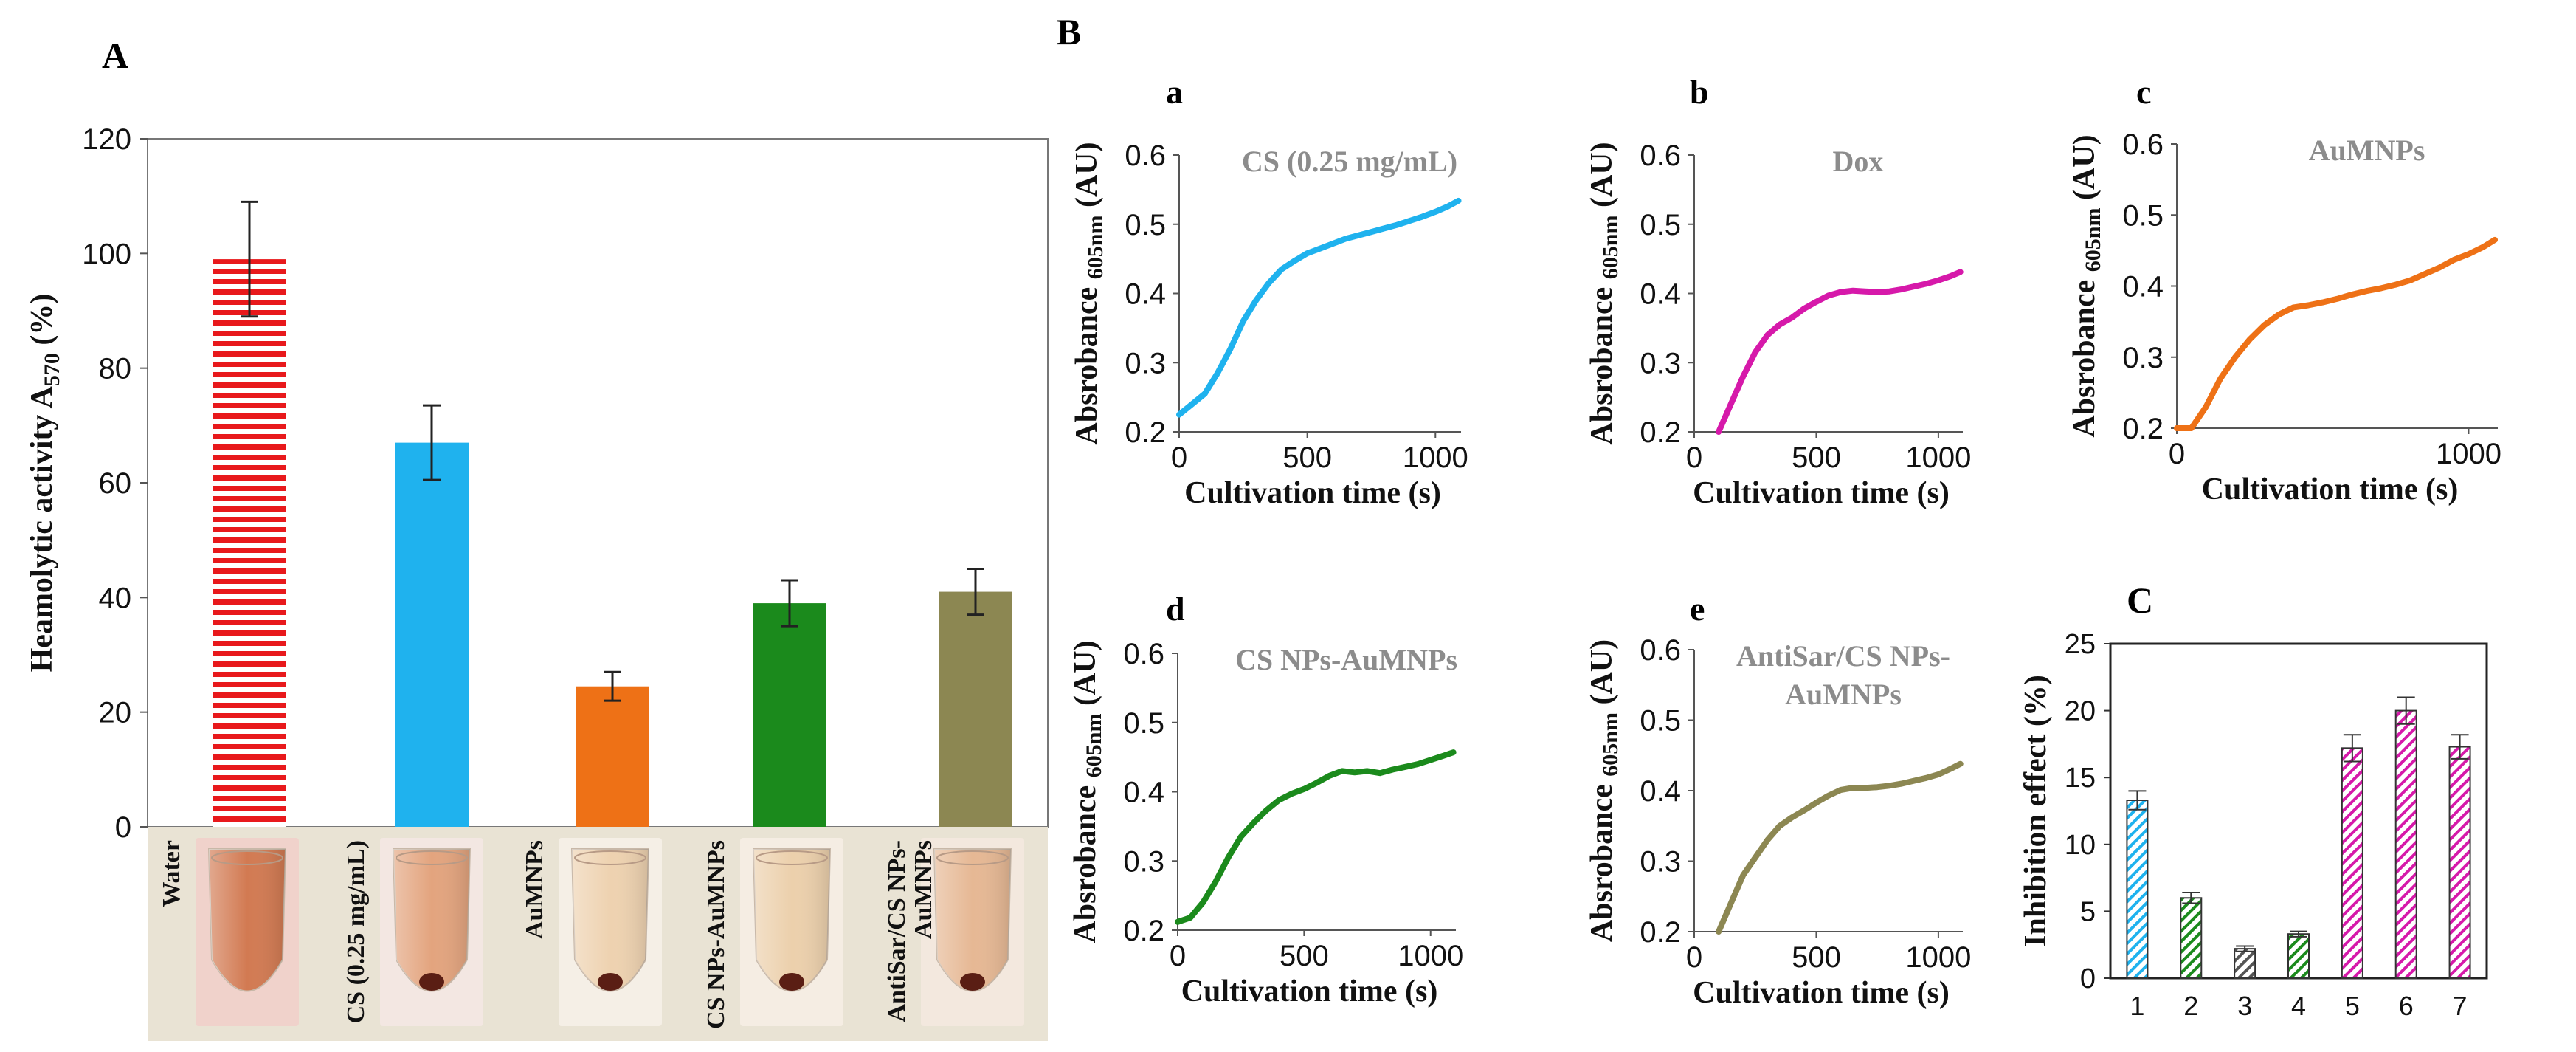 This screenshot has width=2576, height=1052. I want to click on y-tick-label: 0.5, so click(1660, 225).